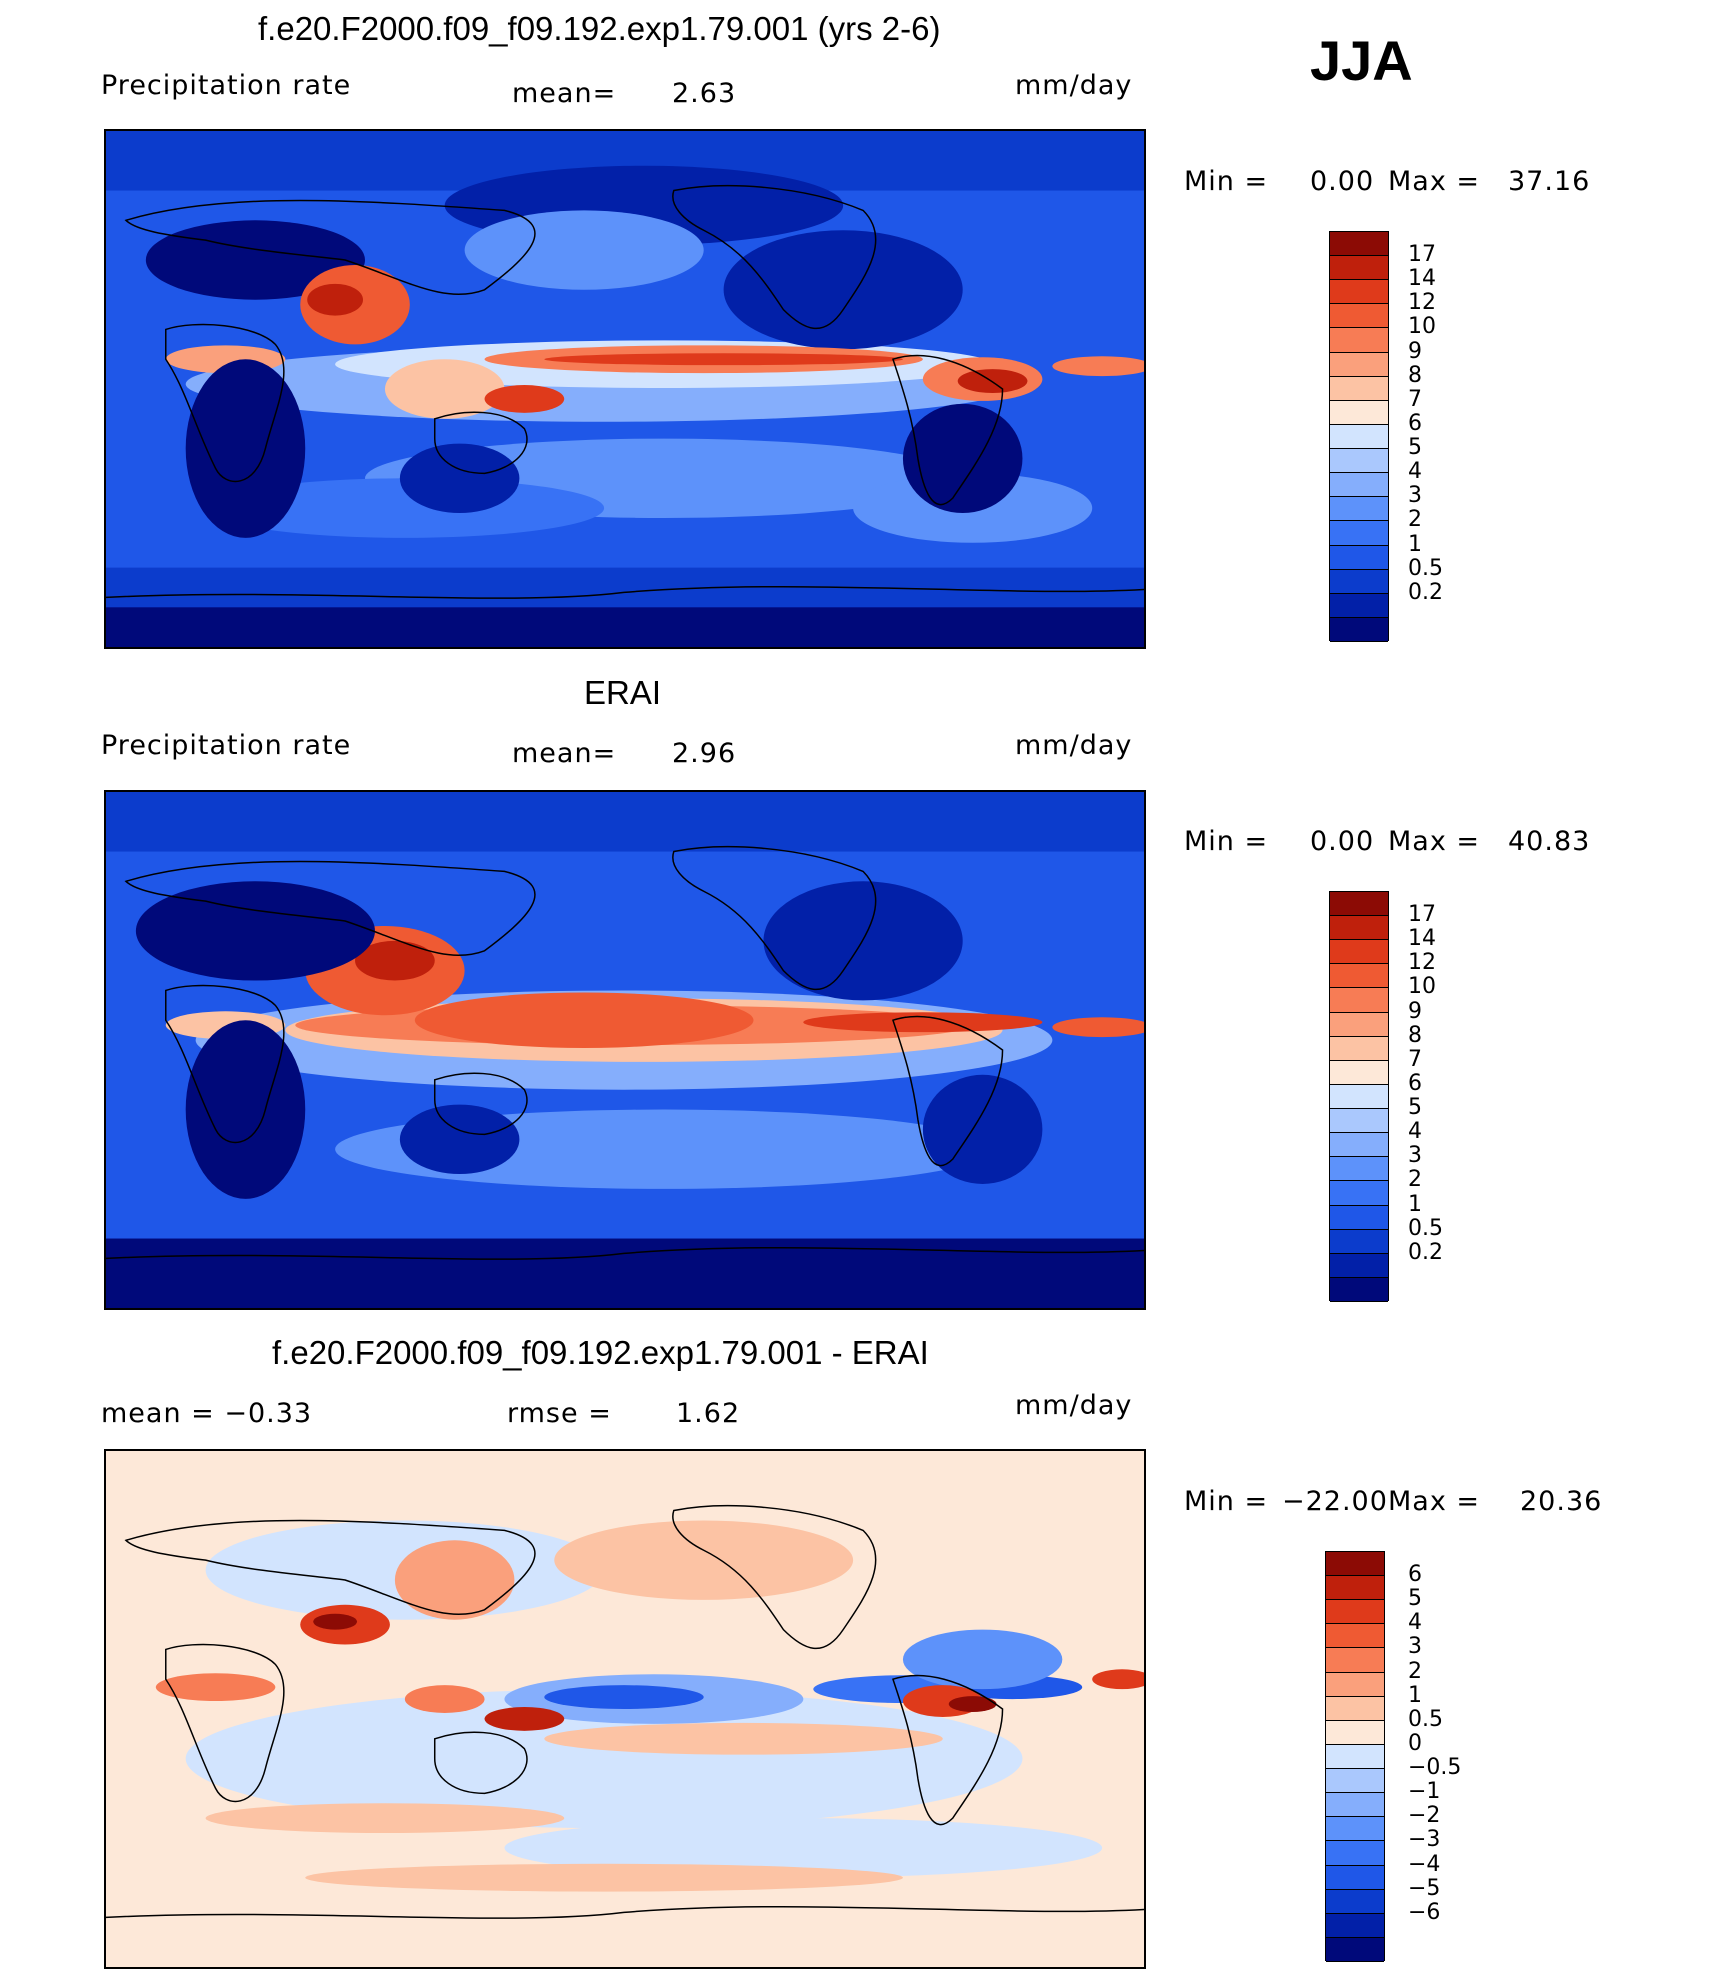  Describe the element at coordinates (564, 93) in the screenshot. I see `panel1-mean-label: mean=` at that location.